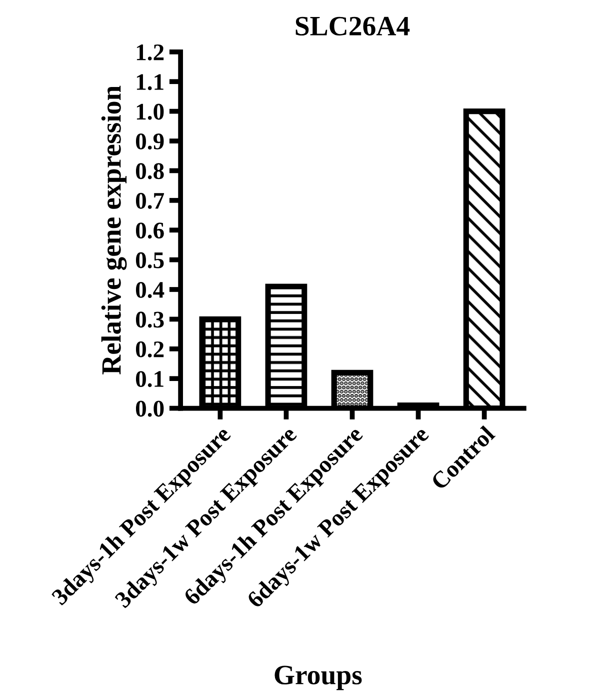 The width and height of the screenshot is (592, 692). I want to click on y-tick-label: 0.0, so click(150, 408).